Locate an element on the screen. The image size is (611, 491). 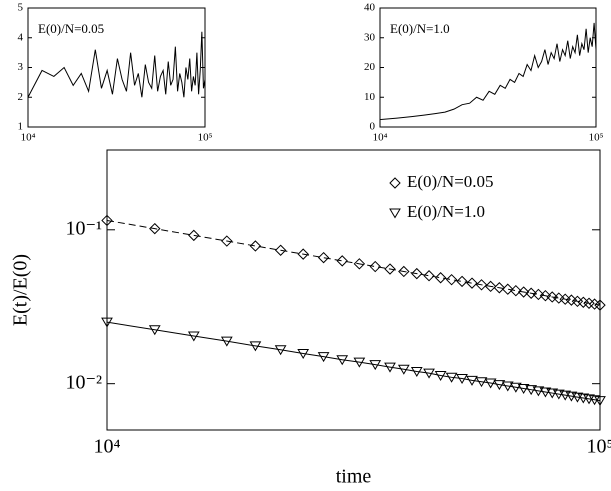
y-tick-label: 5 is located at coordinates (21, 8).